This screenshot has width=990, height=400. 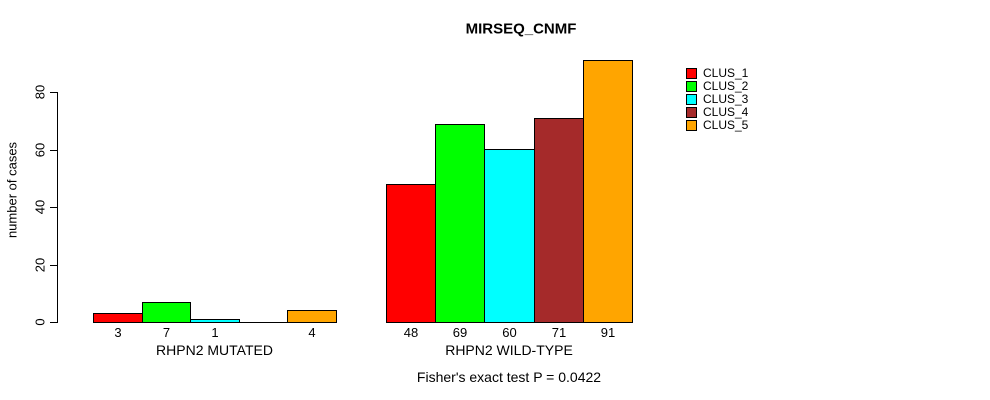 What do you see at coordinates (263, 322) in the screenshot?
I see `bar-clus_4-rhpn2-mutated` at bounding box center [263, 322].